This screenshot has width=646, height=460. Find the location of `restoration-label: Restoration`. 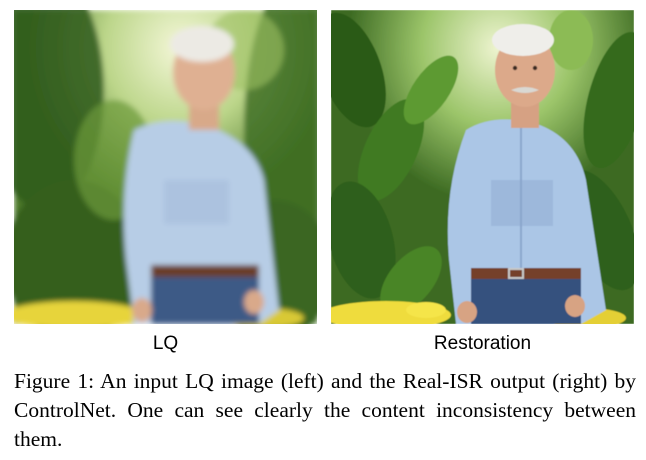

restoration-label: Restoration is located at coordinates (482, 343).